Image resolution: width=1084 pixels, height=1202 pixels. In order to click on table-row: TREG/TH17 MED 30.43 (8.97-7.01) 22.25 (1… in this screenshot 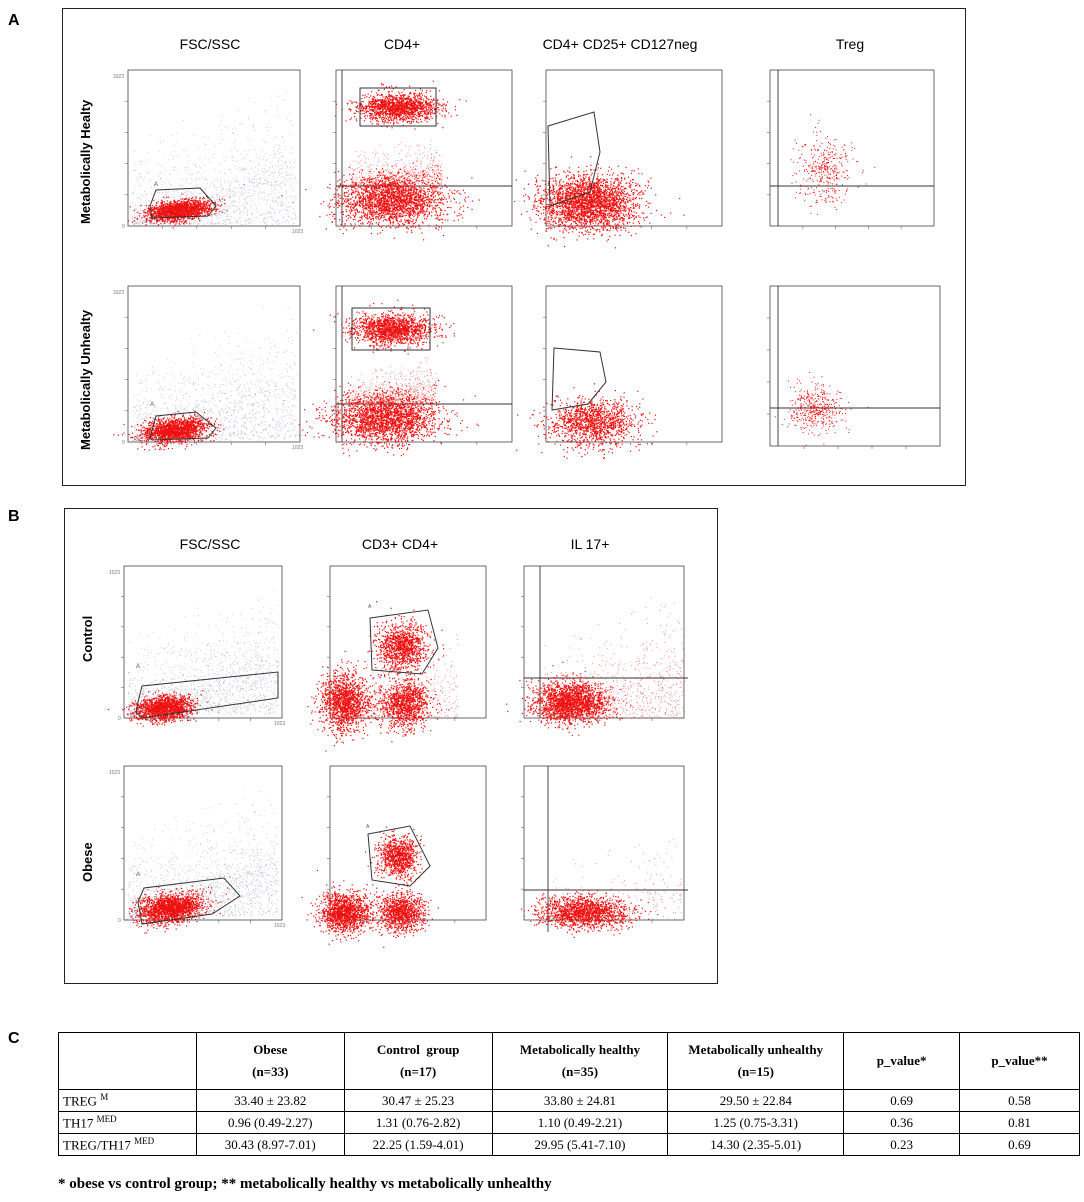, I will do `click(569, 1144)`.